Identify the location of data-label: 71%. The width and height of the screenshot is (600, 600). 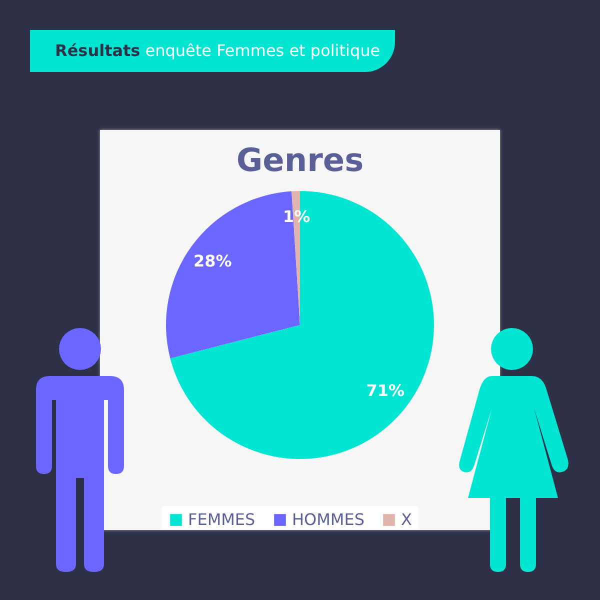
(385, 390).